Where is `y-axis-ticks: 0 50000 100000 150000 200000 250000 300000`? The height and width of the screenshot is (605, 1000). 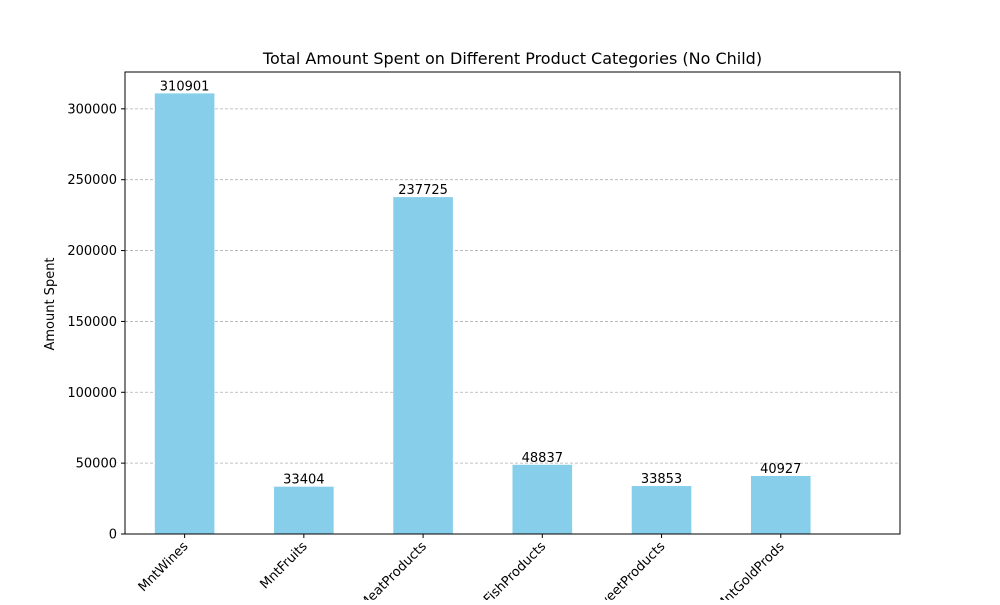
y-axis-ticks: 0 50000 100000 150000 200000 250000 300000 is located at coordinates (96, 322).